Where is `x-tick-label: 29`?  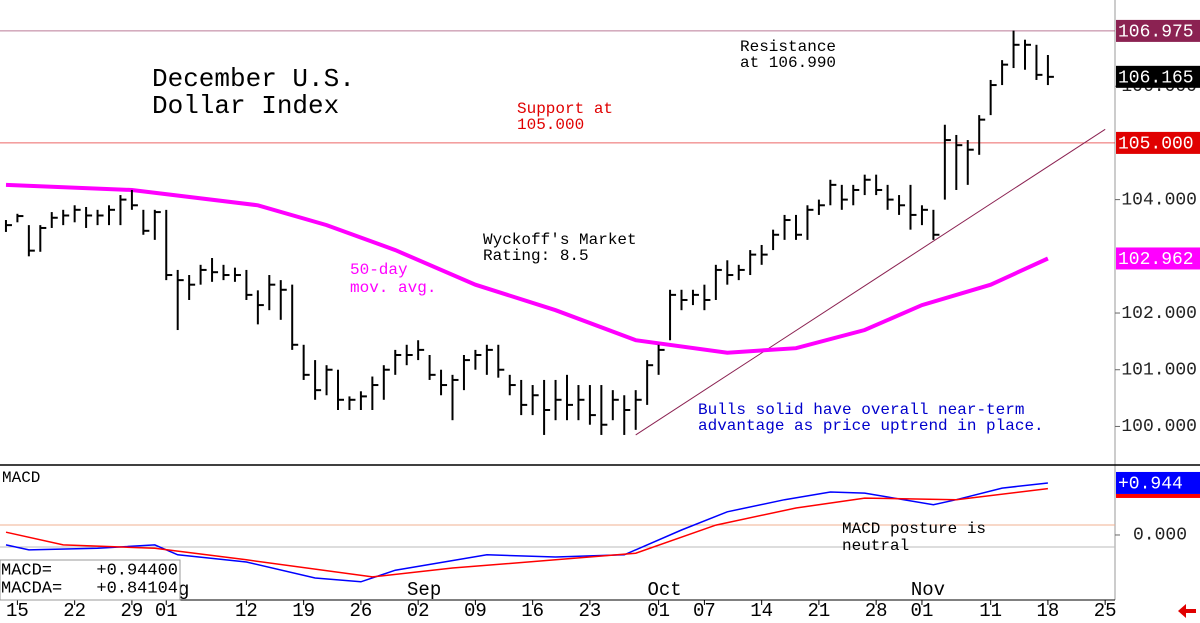
x-tick-label: 29 is located at coordinates (131, 611).